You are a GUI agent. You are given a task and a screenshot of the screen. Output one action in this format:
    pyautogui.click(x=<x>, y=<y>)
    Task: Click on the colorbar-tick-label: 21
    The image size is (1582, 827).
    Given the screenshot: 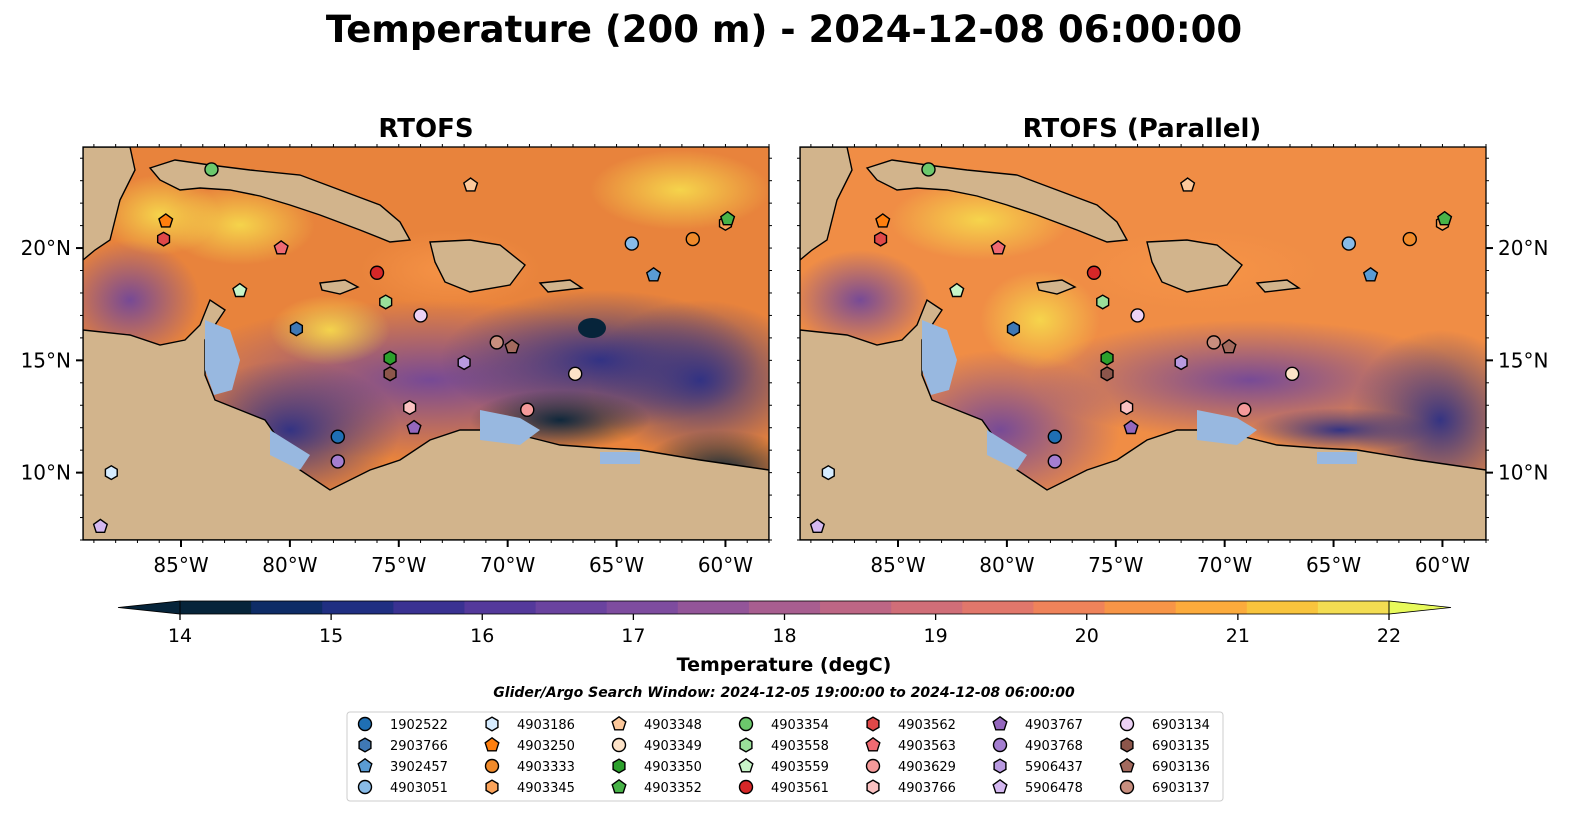 What is the action you would take?
    pyautogui.click(x=1238, y=636)
    